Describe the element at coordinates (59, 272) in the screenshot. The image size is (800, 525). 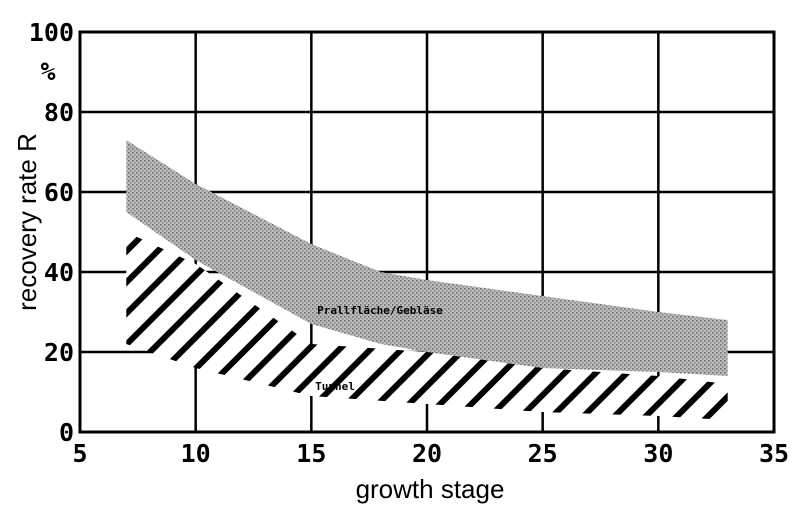
I see `y-tick-label: 40` at that location.